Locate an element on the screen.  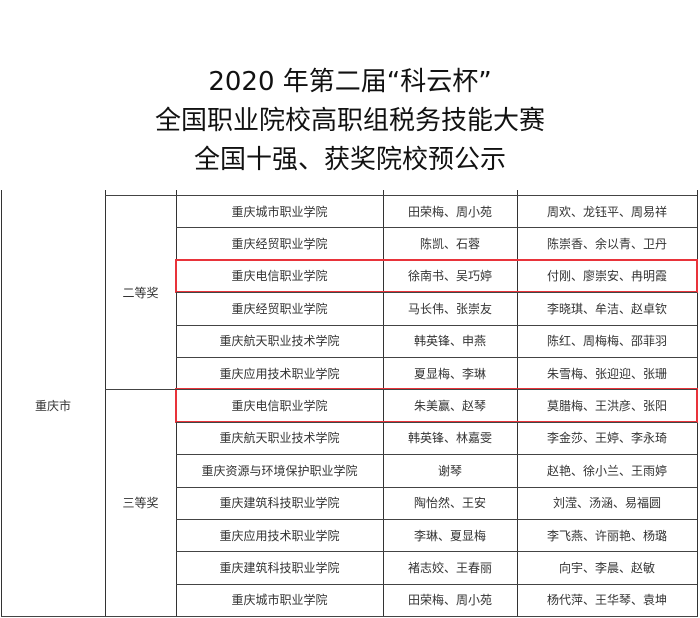
teachers-cell: 朱美赢、赵琴 is located at coordinates (449, 406).